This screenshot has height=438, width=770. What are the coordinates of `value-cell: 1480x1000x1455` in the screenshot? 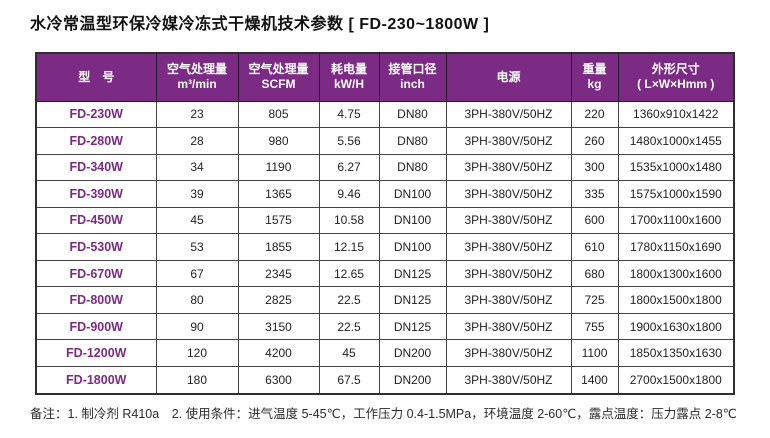 It's located at (676, 141).